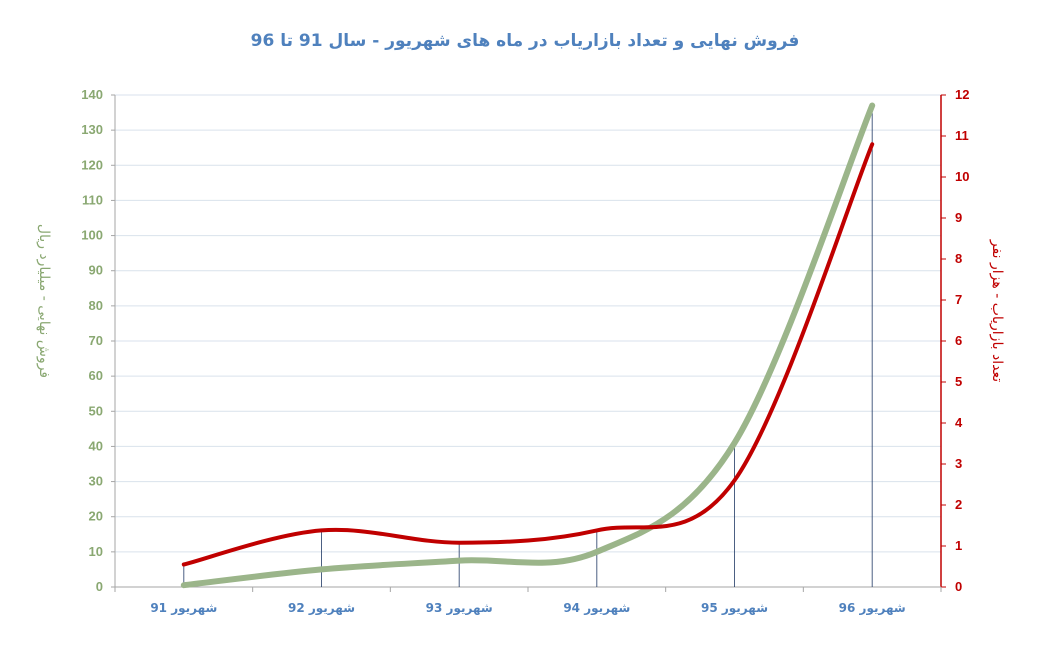  What do you see at coordinates (958, 463) in the screenshot?
I see `y-tick-label-right: 3` at bounding box center [958, 463].